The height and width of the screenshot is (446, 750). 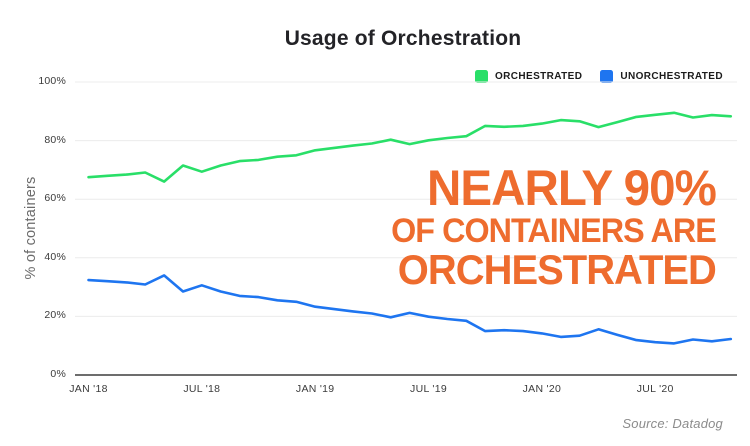 What do you see at coordinates (55, 198) in the screenshot?
I see `y-tick-label: 60%` at bounding box center [55, 198].